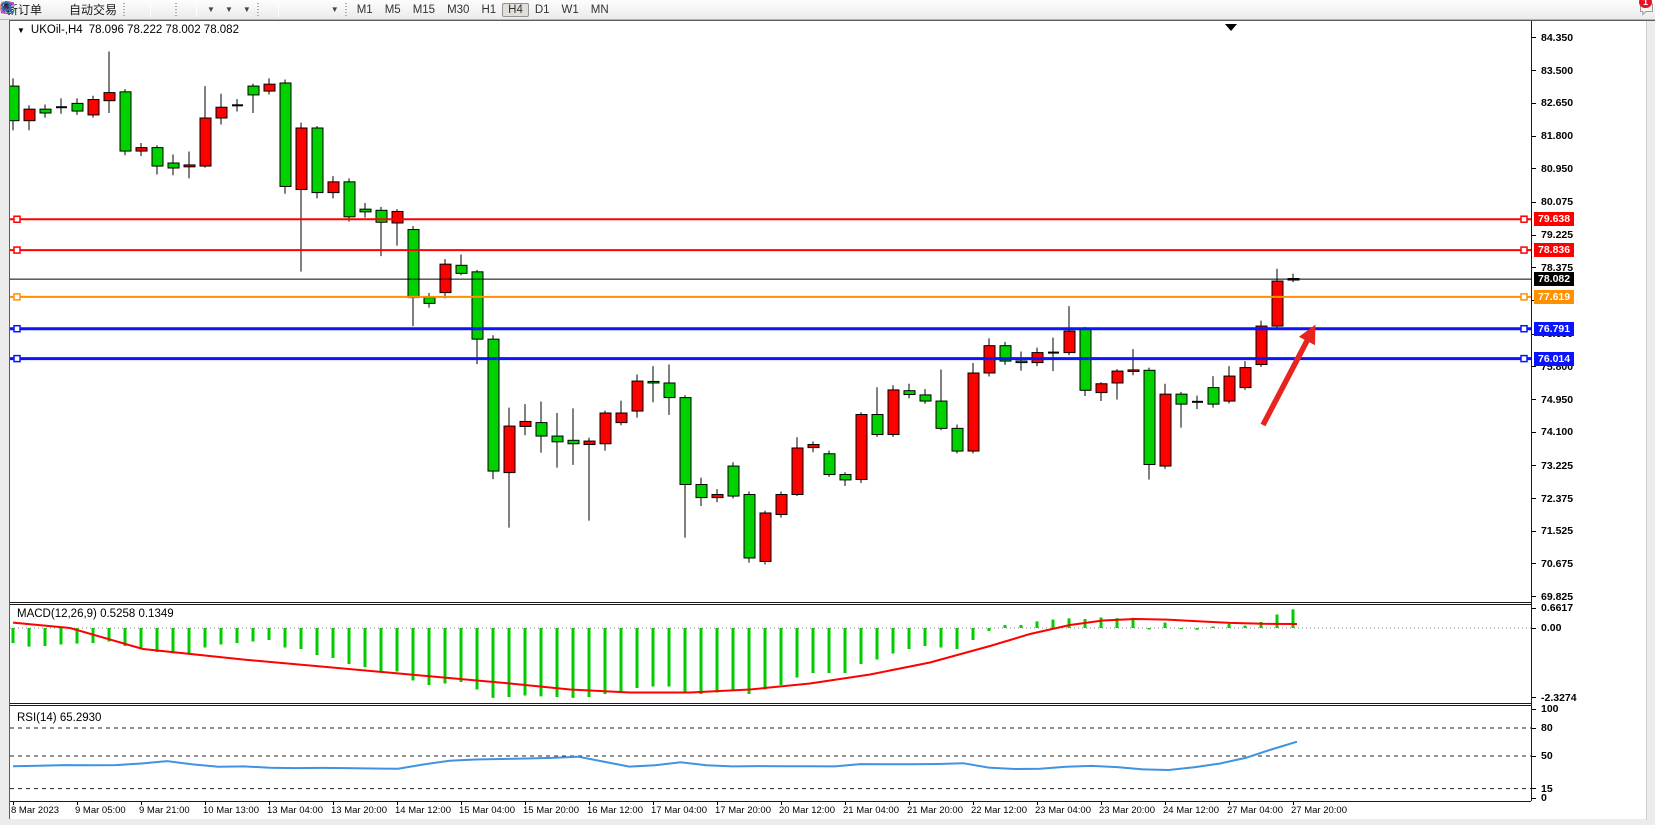 This screenshot has height=825, width=1655. What do you see at coordinates (1231, 27) in the screenshot?
I see `chart-shift-marker` at bounding box center [1231, 27].